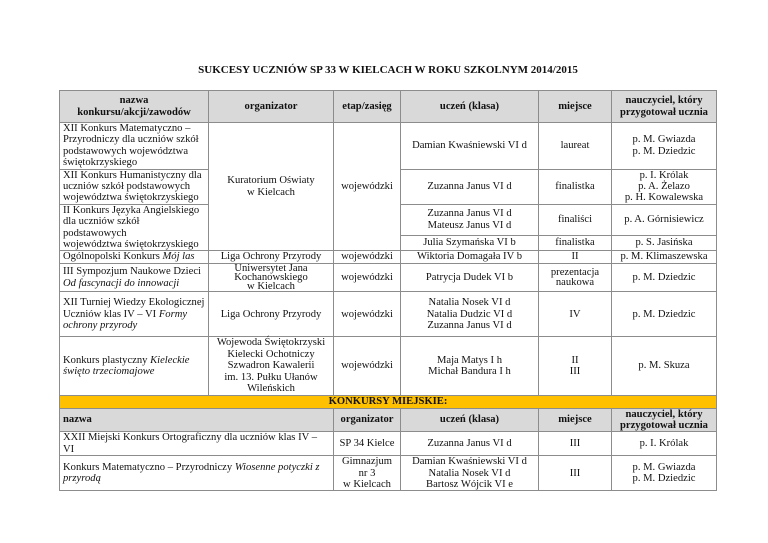 Image resolution: width=768 pixels, height=543 pixels. I want to click on teacher: p. A. Górnisiewicz, so click(664, 219).